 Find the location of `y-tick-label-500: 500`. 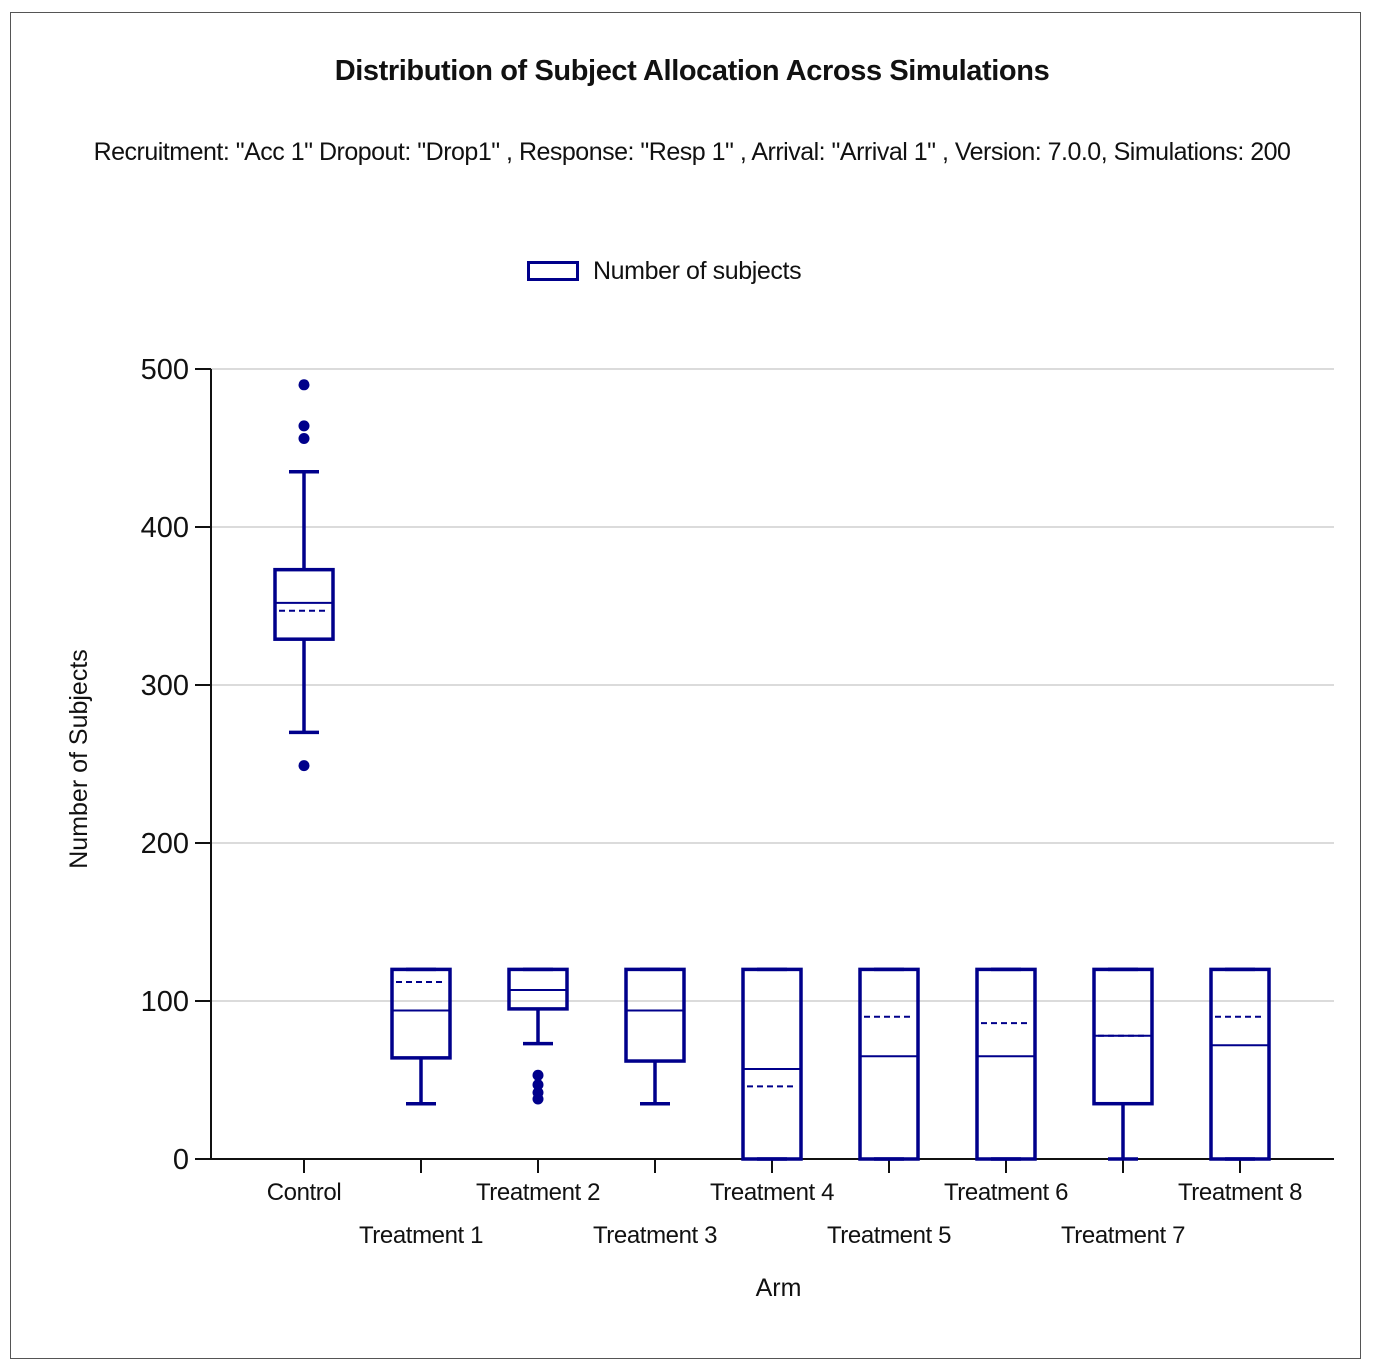

y-tick-label-500: 500 is located at coordinates (165, 370).